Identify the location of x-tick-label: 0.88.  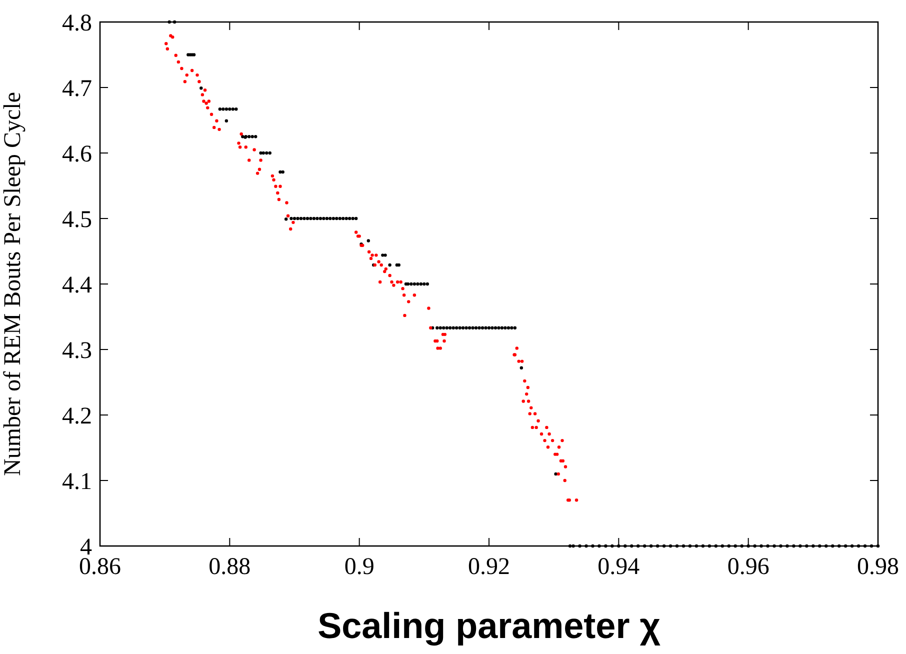
(229, 567).